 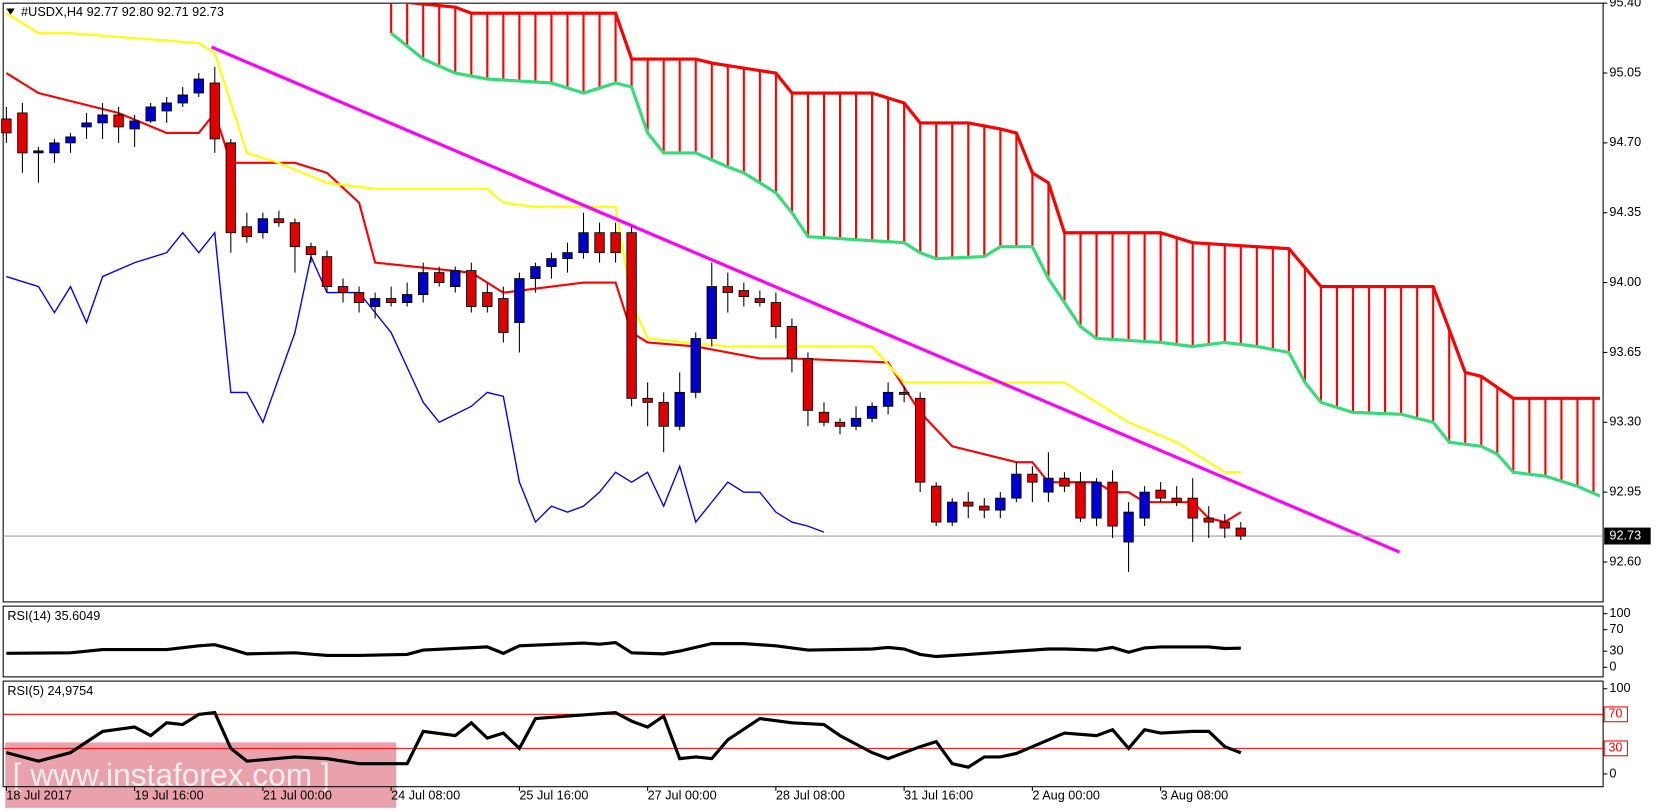 I want to click on x-tick-label: 28 Jul 08:00, so click(x=810, y=796).